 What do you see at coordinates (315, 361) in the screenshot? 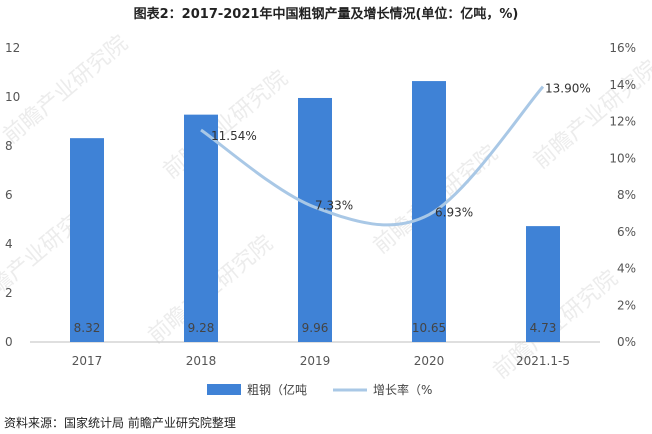
I see `x-tick-label: 2019` at bounding box center [315, 361].